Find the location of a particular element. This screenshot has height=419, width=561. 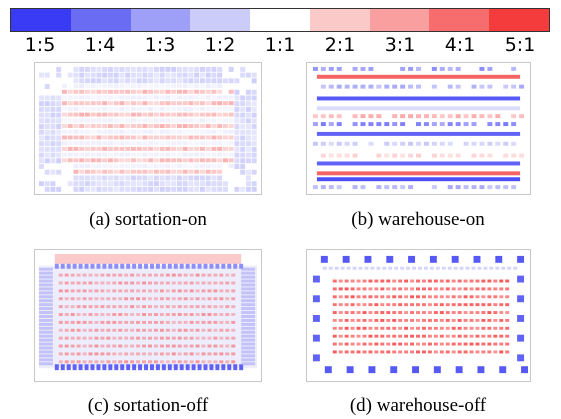

heatmap-warehouse-off is located at coordinates (418, 315).